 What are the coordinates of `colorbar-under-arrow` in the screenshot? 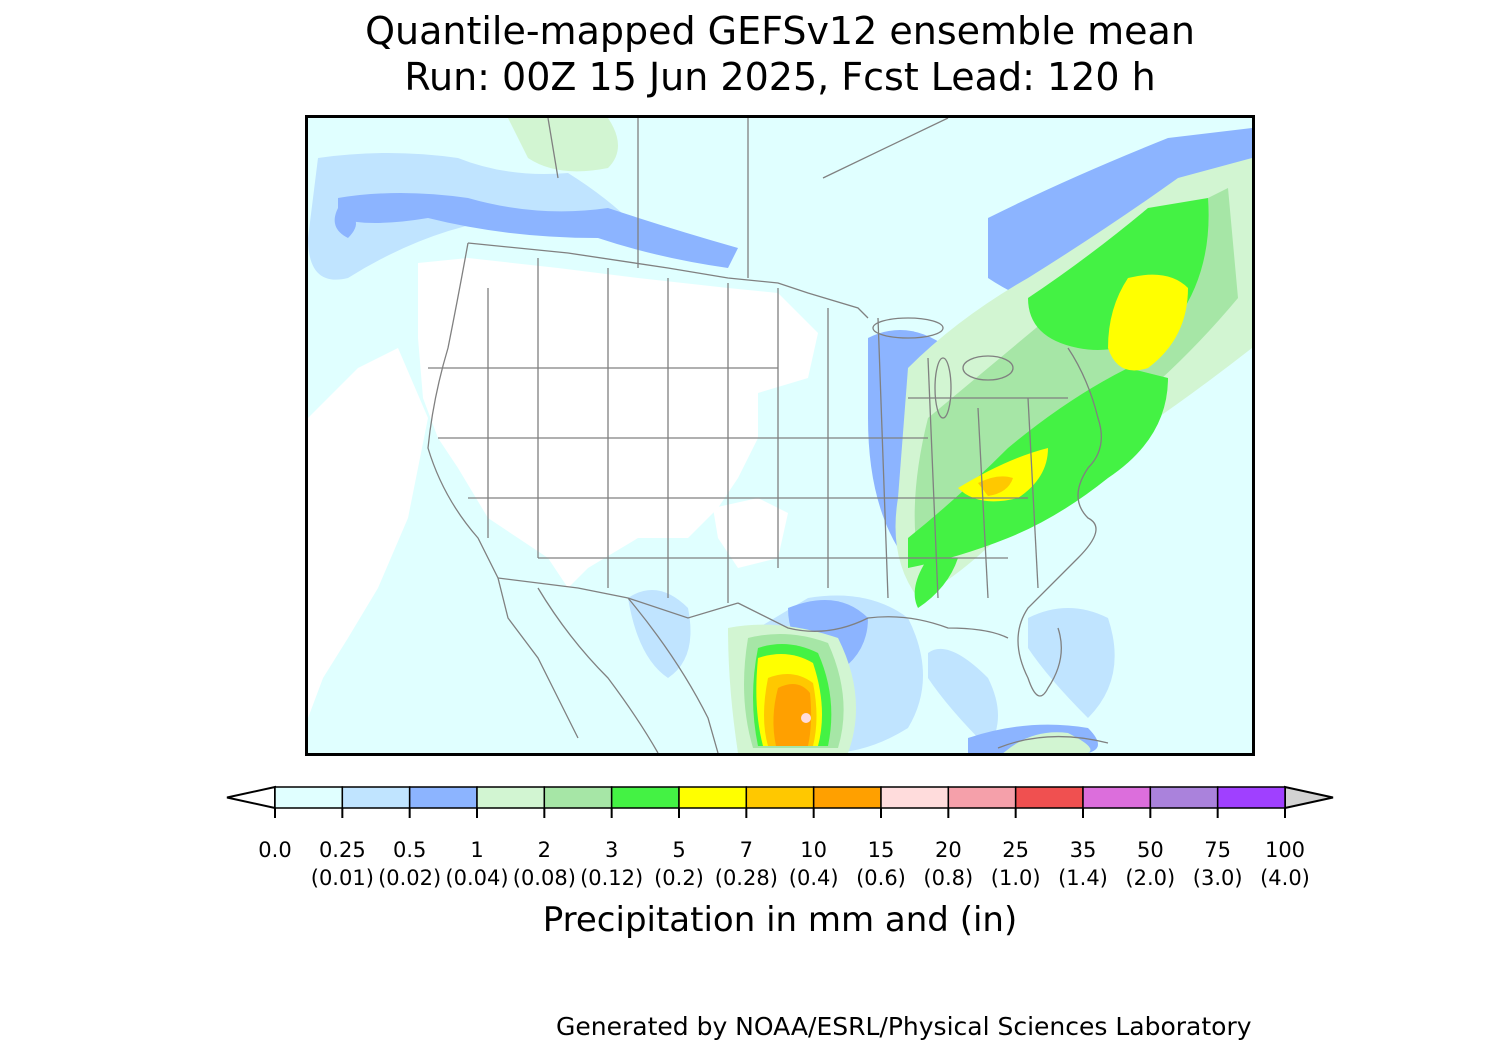 It's located at (251, 797).